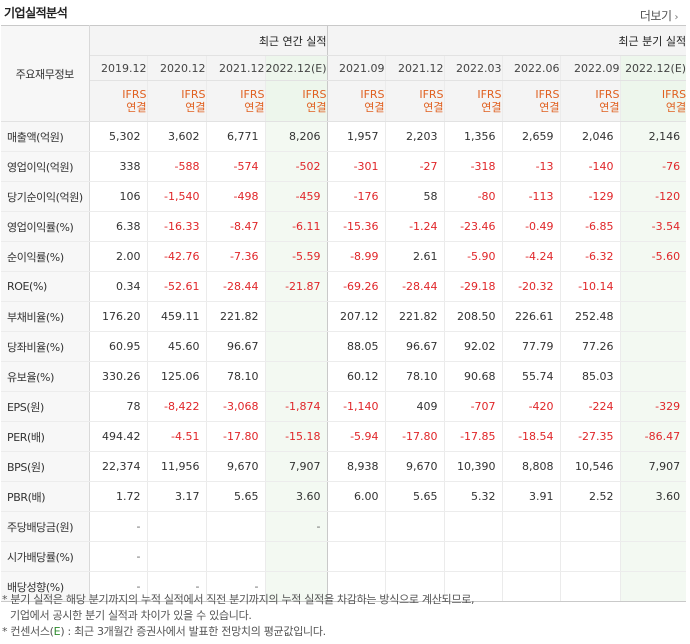 The height and width of the screenshot is (644, 690). What do you see at coordinates (653, 256) in the screenshot?
I see `value-cell: -5.60` at bounding box center [653, 256].